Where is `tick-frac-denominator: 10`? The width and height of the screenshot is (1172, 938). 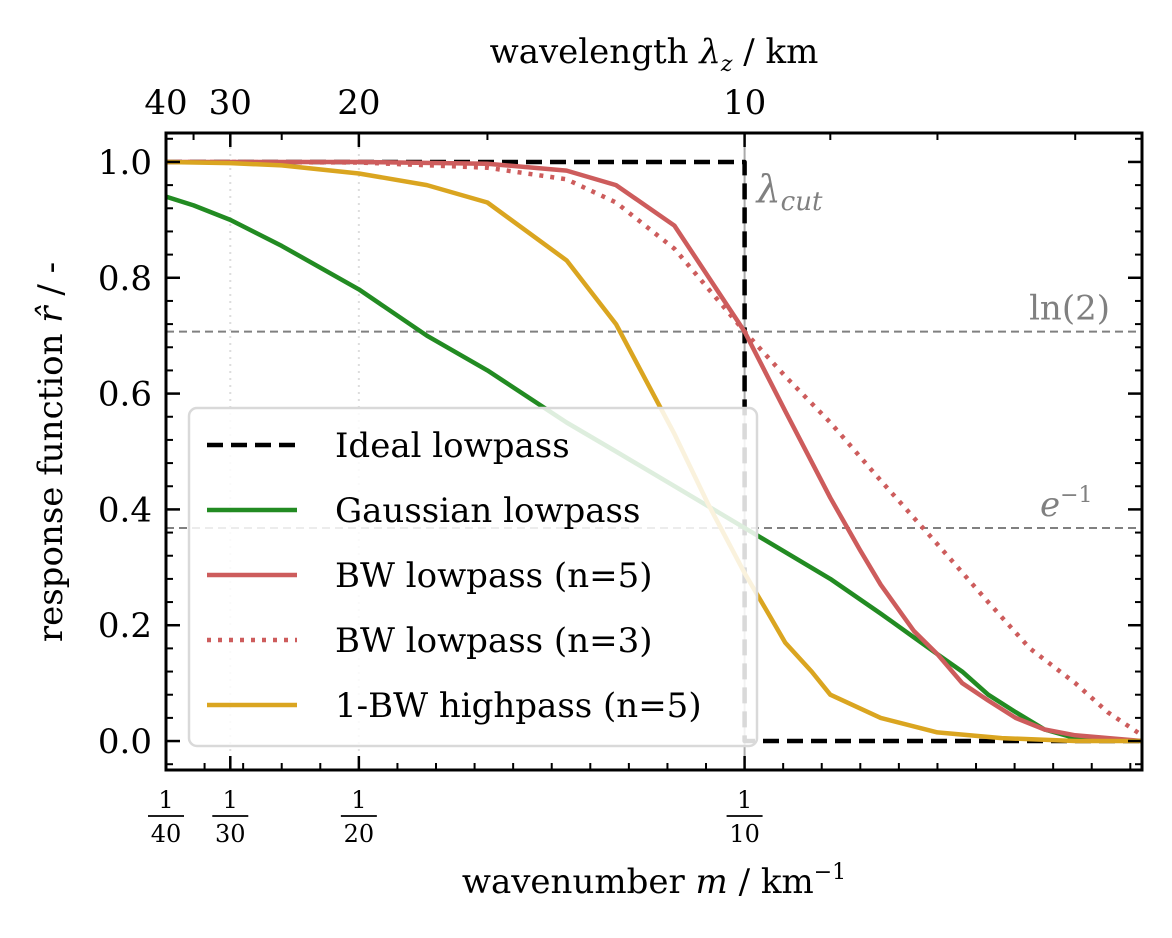
tick-frac-denominator: 10 is located at coordinates (744, 834).